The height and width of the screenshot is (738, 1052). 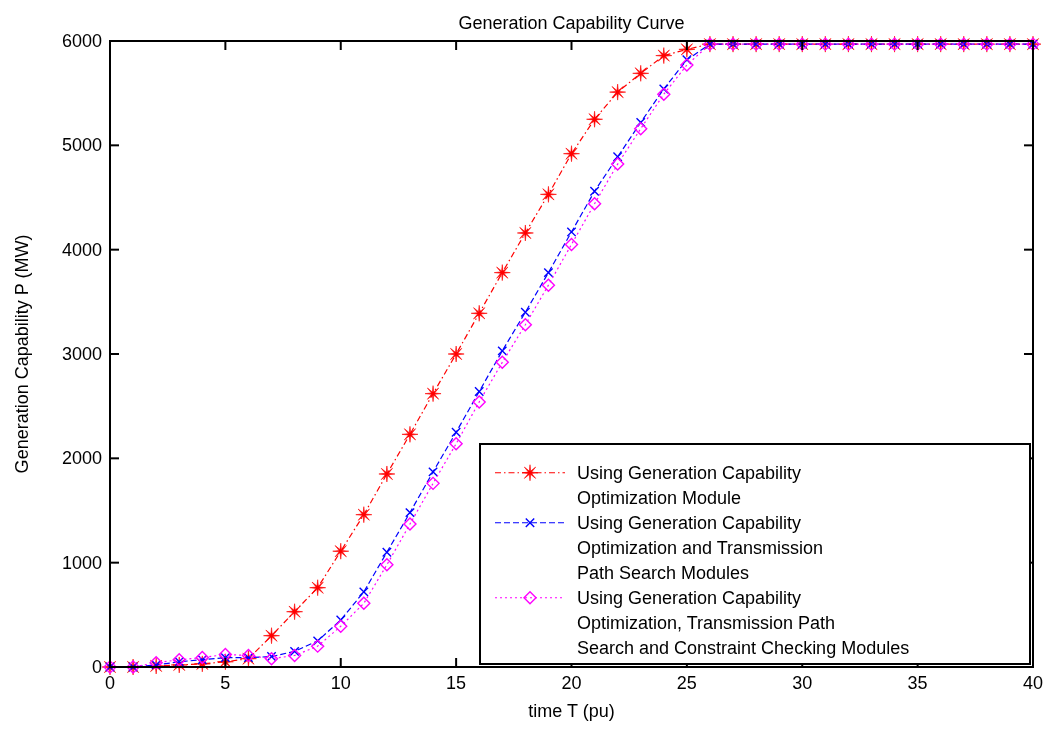 What do you see at coordinates (81, 458) in the screenshot?
I see `y-tick-label: 2000` at bounding box center [81, 458].